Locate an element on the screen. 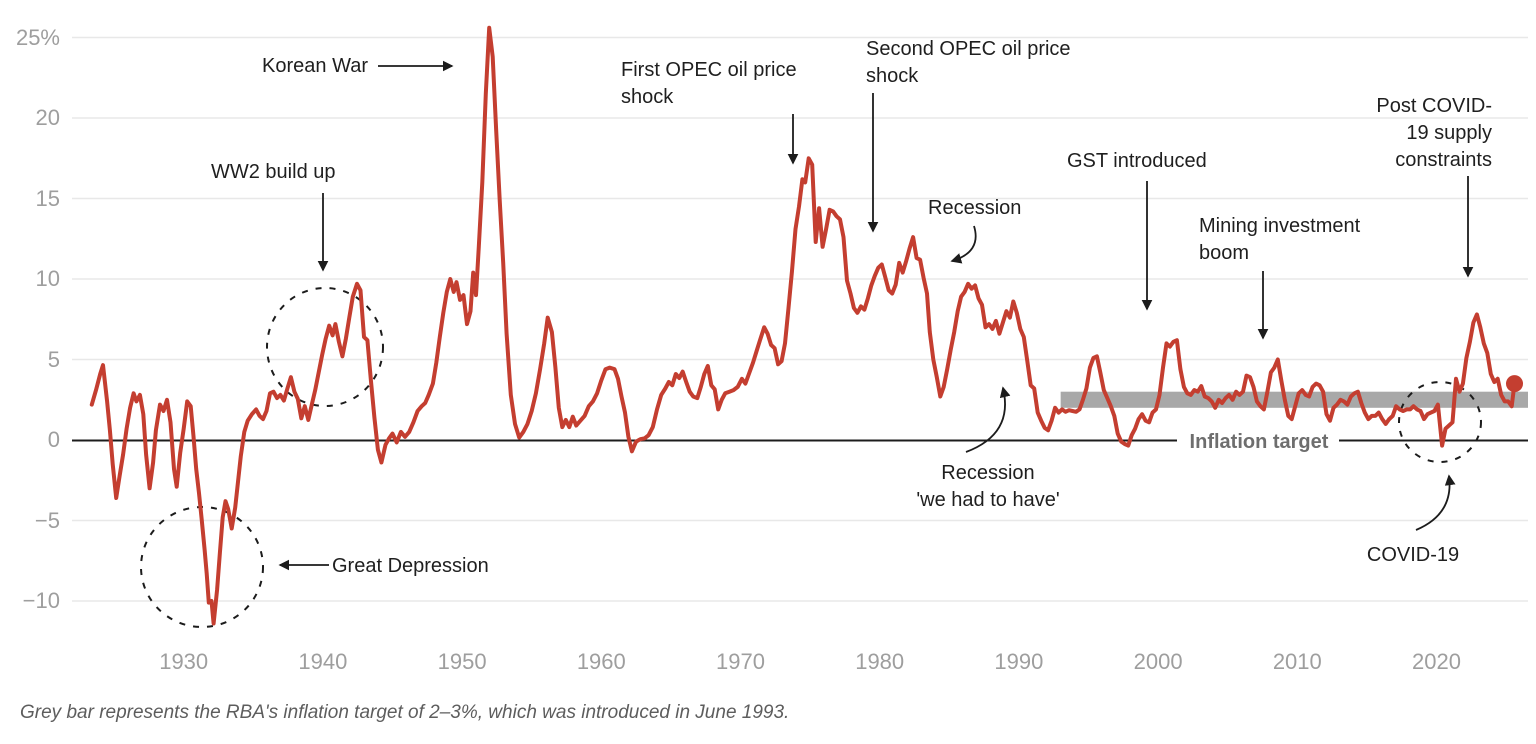  x-axis-tick-label: 1960 is located at coordinates (601, 661).